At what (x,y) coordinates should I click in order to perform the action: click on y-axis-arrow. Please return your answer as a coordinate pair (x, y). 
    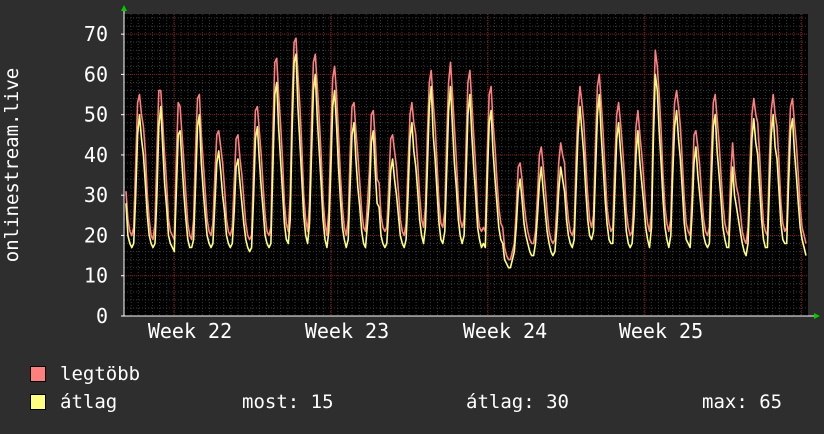
    Looking at the image, I should click on (124, 8).